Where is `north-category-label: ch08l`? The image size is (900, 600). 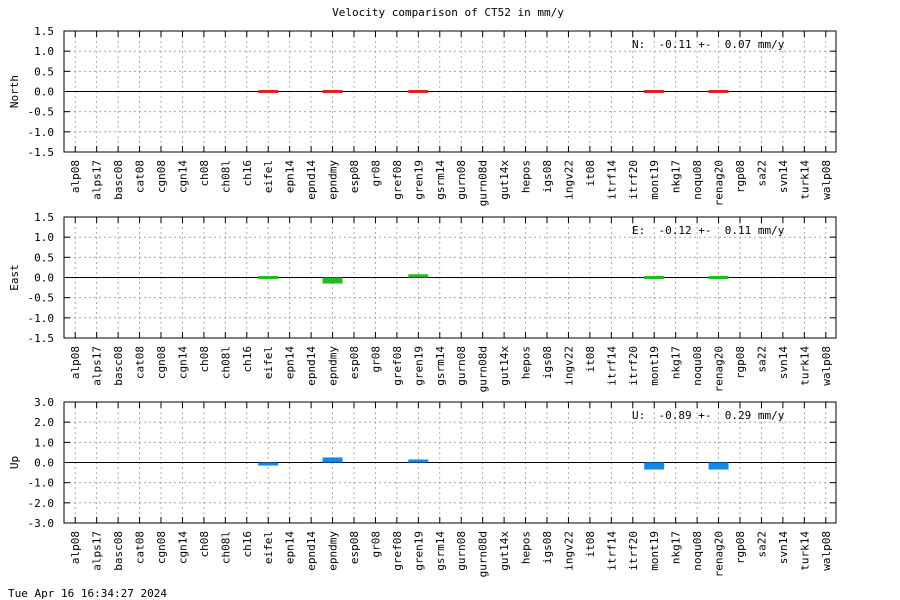
north-category-label: ch08l is located at coordinates (225, 176).